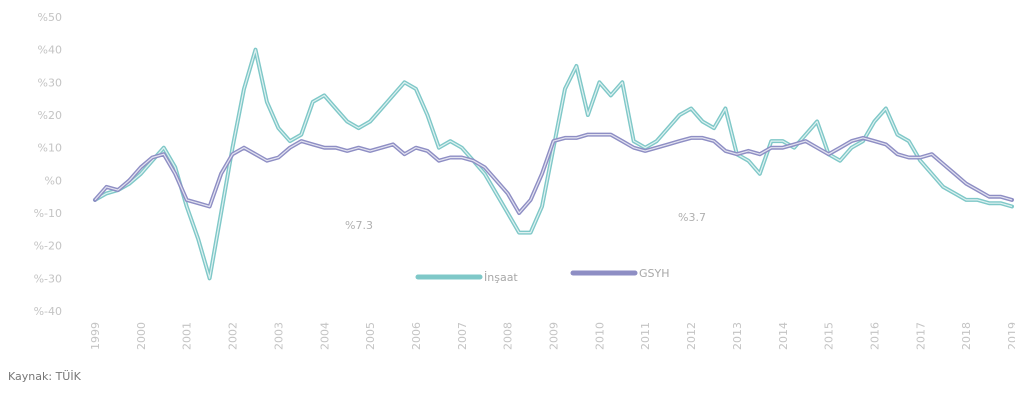  I want to click on source-note: Kaynak: TÜİK, so click(44, 376).